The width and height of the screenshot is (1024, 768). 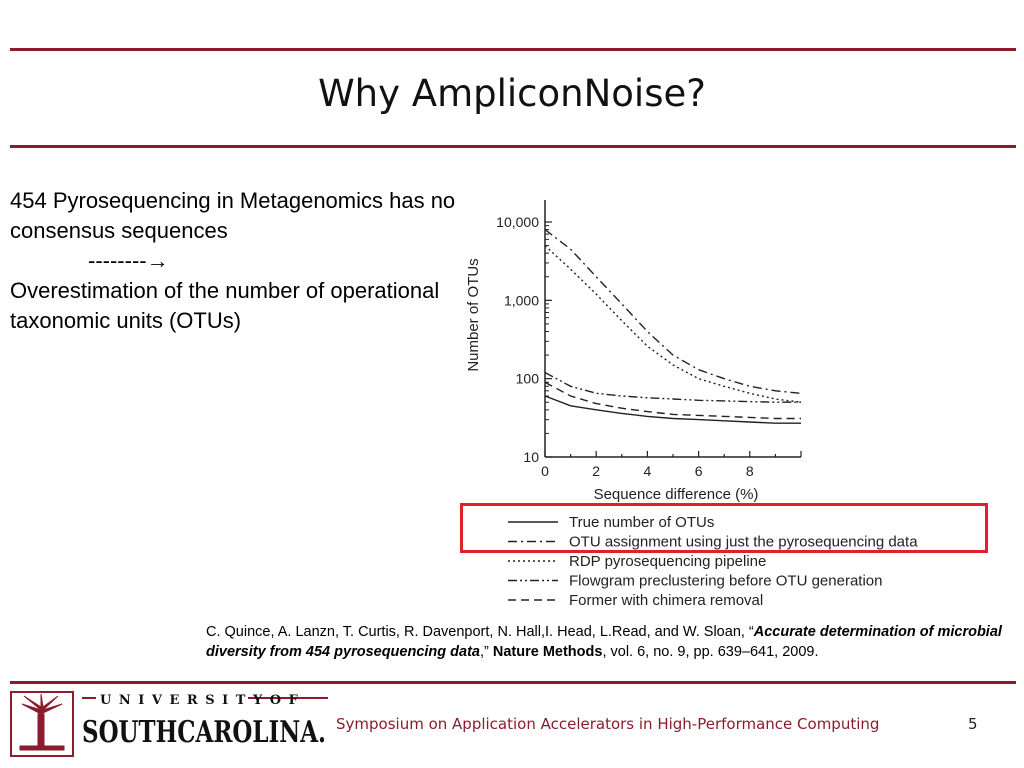 What do you see at coordinates (666, 600) in the screenshot?
I see `legend-label-5: Former with chimera removal` at bounding box center [666, 600].